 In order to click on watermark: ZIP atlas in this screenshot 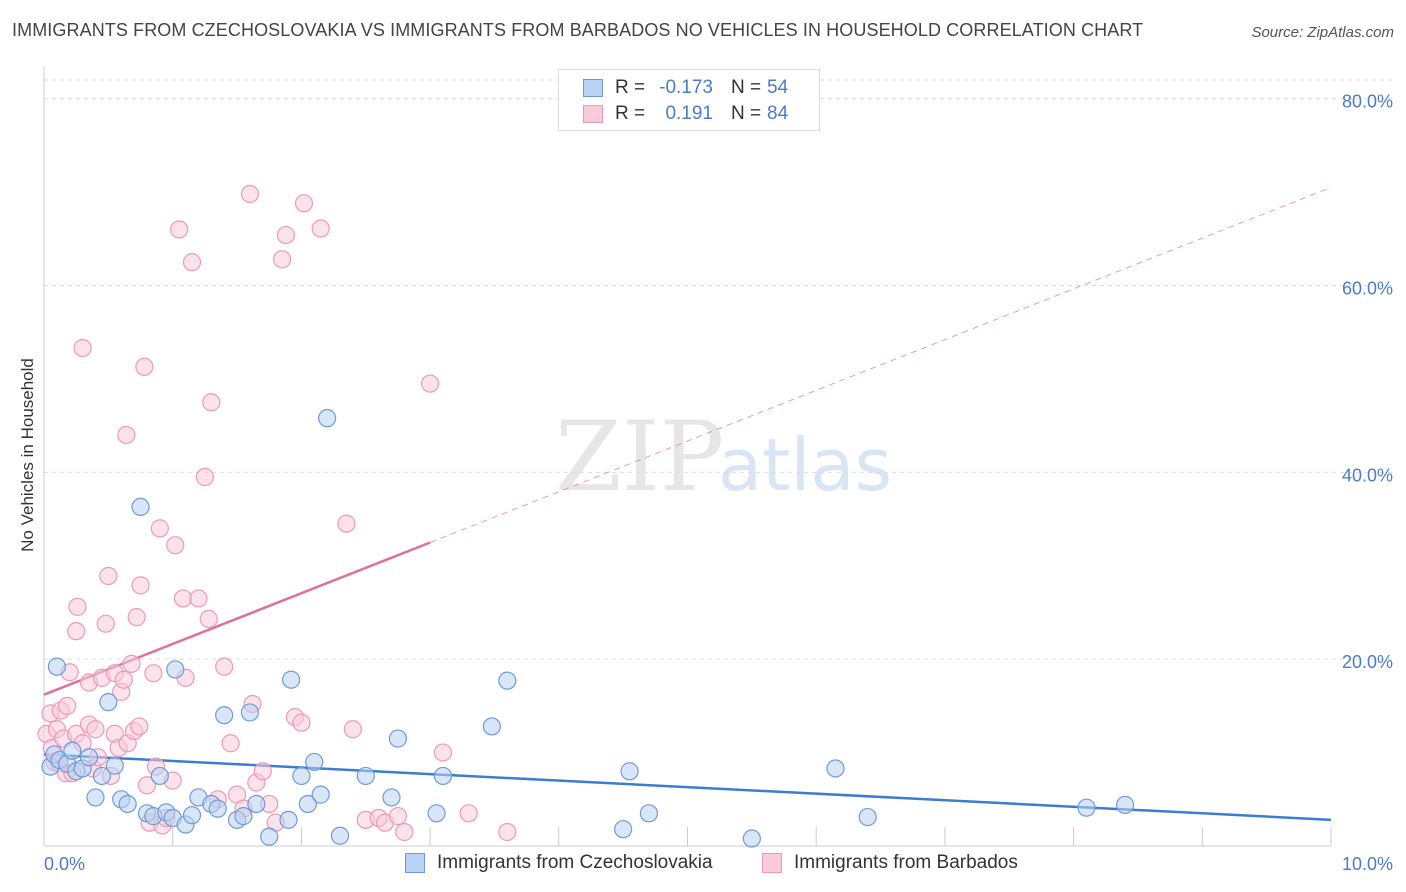, I will do `click(723, 457)`.